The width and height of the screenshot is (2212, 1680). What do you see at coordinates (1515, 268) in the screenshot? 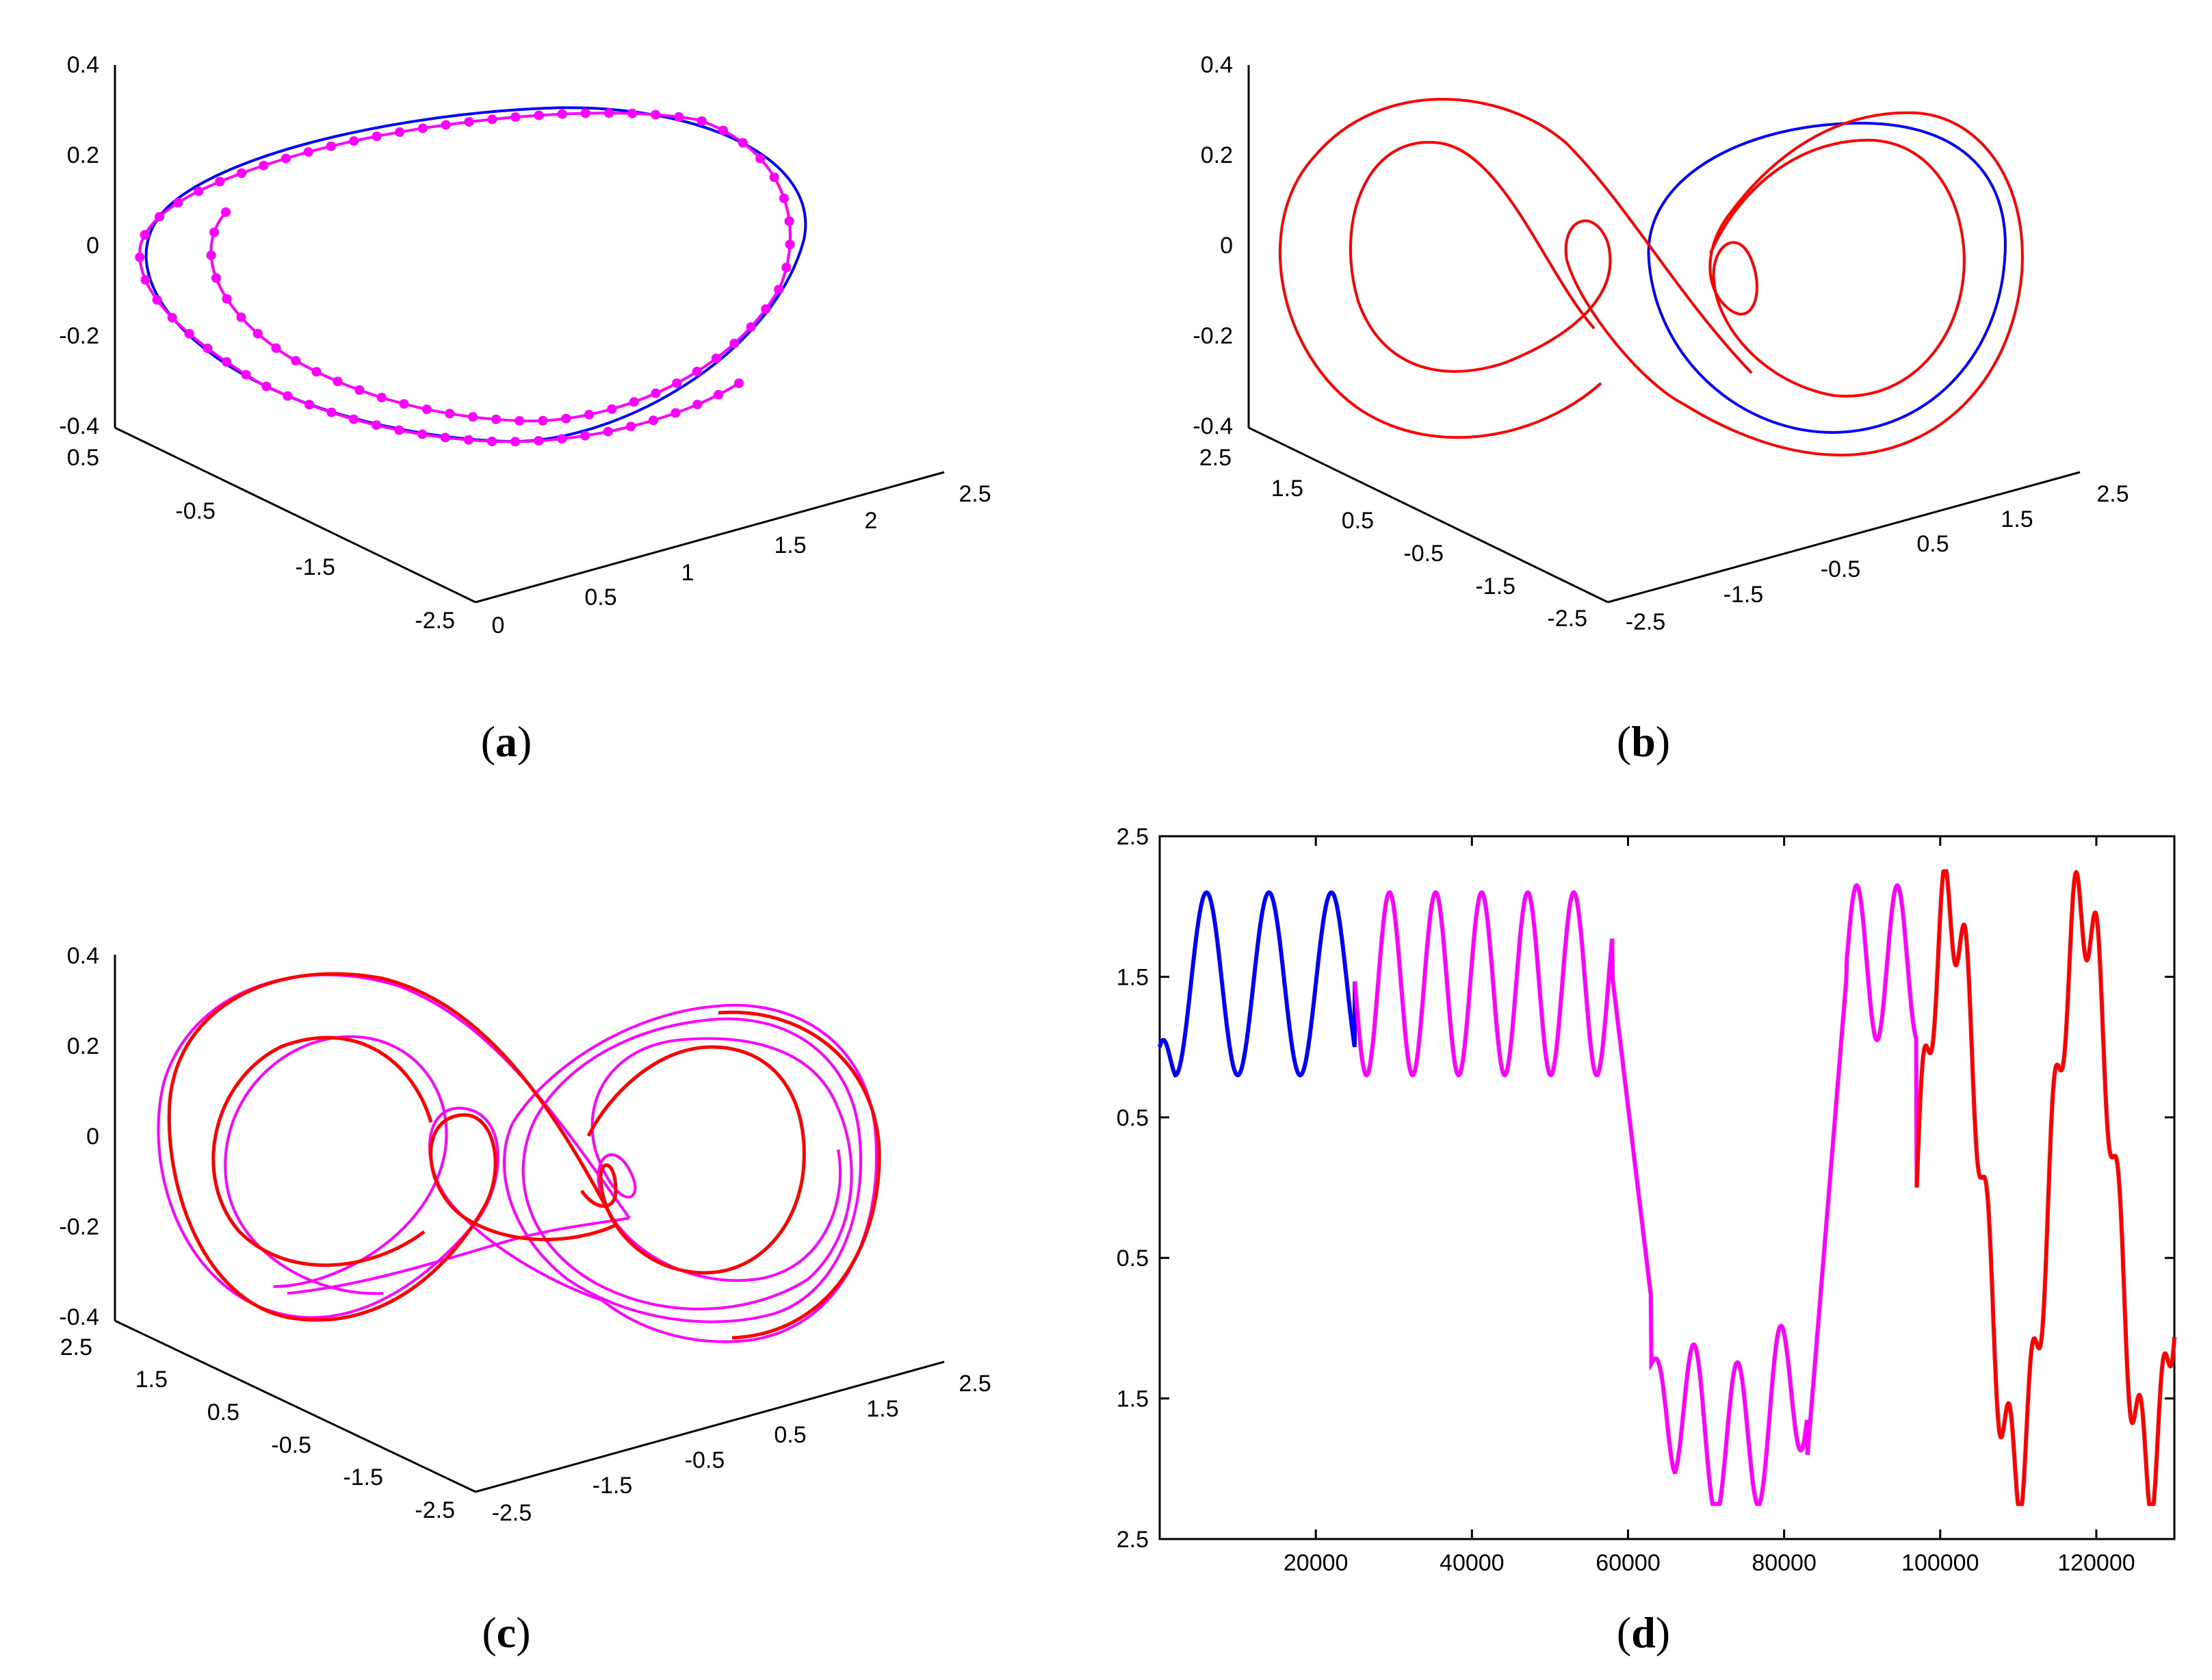
I see `panel-b-red-outer-left` at bounding box center [1515, 268].